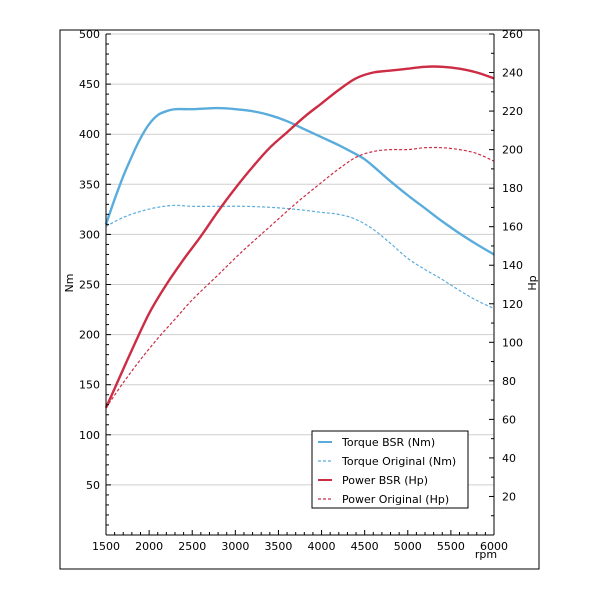  Describe the element at coordinates (106, 546) in the screenshot. I see `x-tick-label: 1500` at that location.